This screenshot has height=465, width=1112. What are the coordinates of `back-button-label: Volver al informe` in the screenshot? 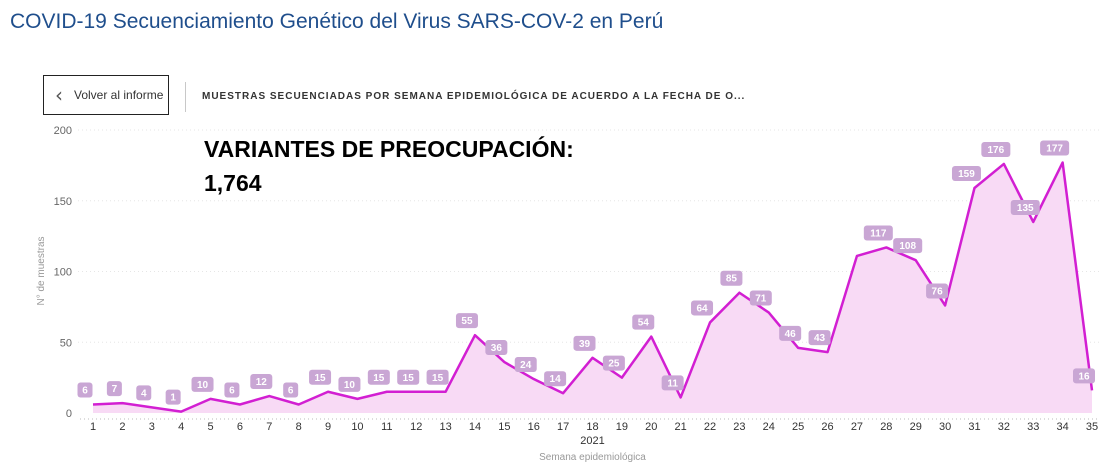 It's located at (119, 95).